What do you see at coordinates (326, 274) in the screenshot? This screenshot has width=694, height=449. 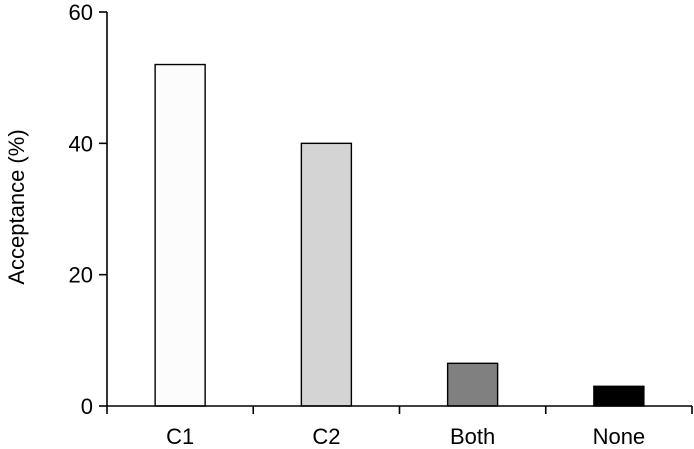 I see `bar-c2` at bounding box center [326, 274].